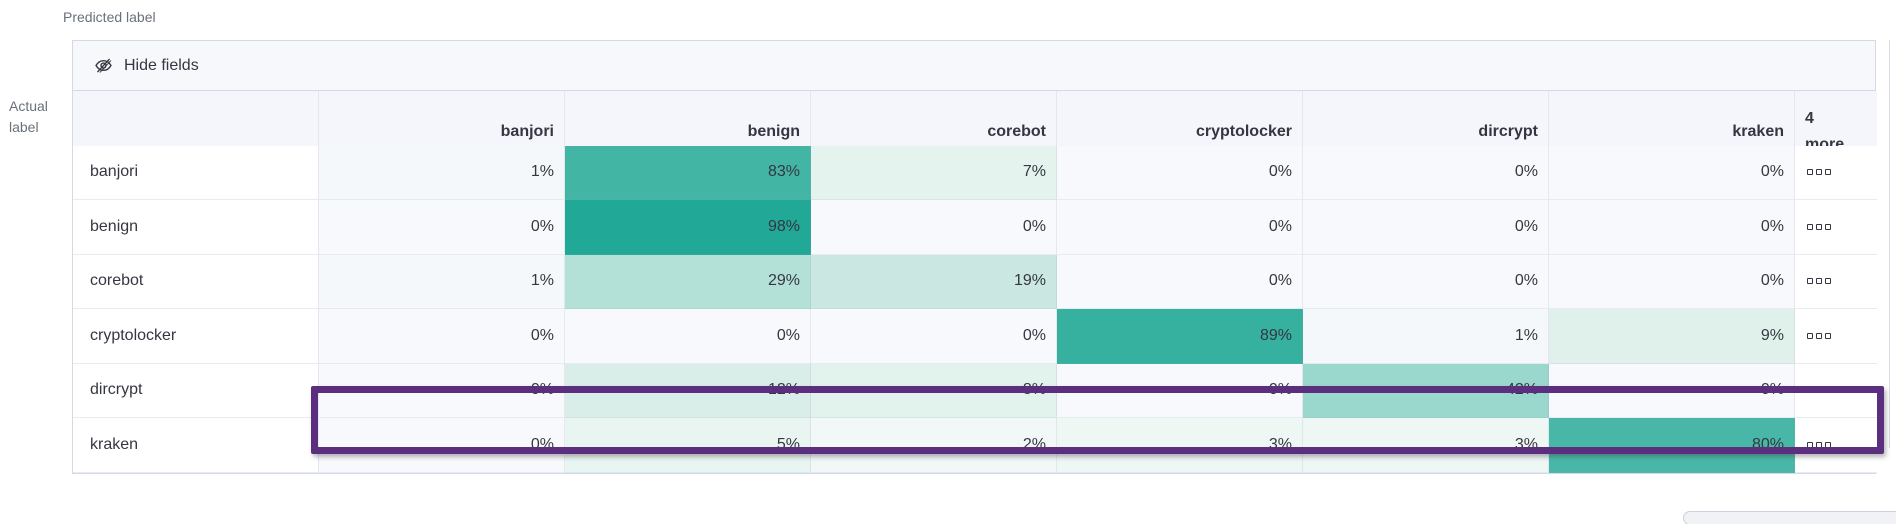 The height and width of the screenshot is (524, 1896). What do you see at coordinates (1836, 281) in the screenshot?
I see `row-more-button-corebot` at bounding box center [1836, 281].